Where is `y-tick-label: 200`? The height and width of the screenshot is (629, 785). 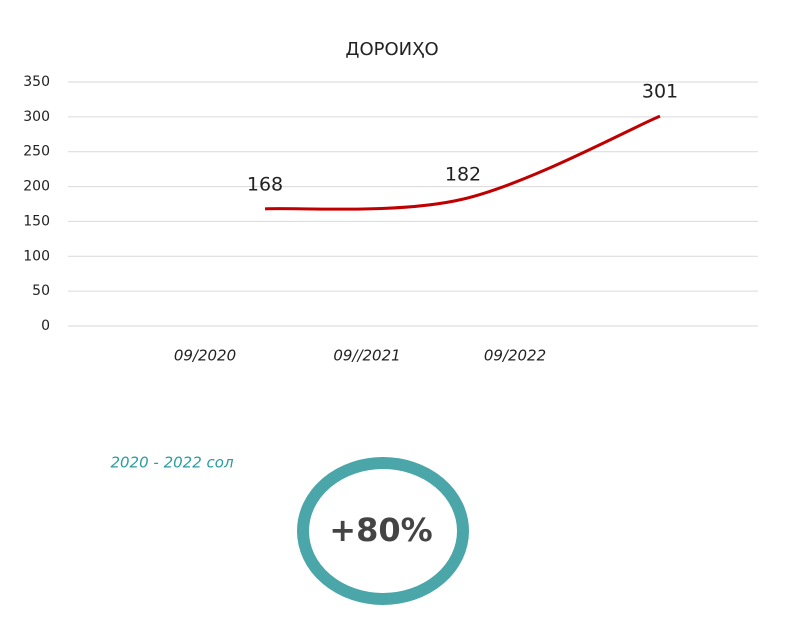
y-tick-label: 200 is located at coordinates (36, 187).